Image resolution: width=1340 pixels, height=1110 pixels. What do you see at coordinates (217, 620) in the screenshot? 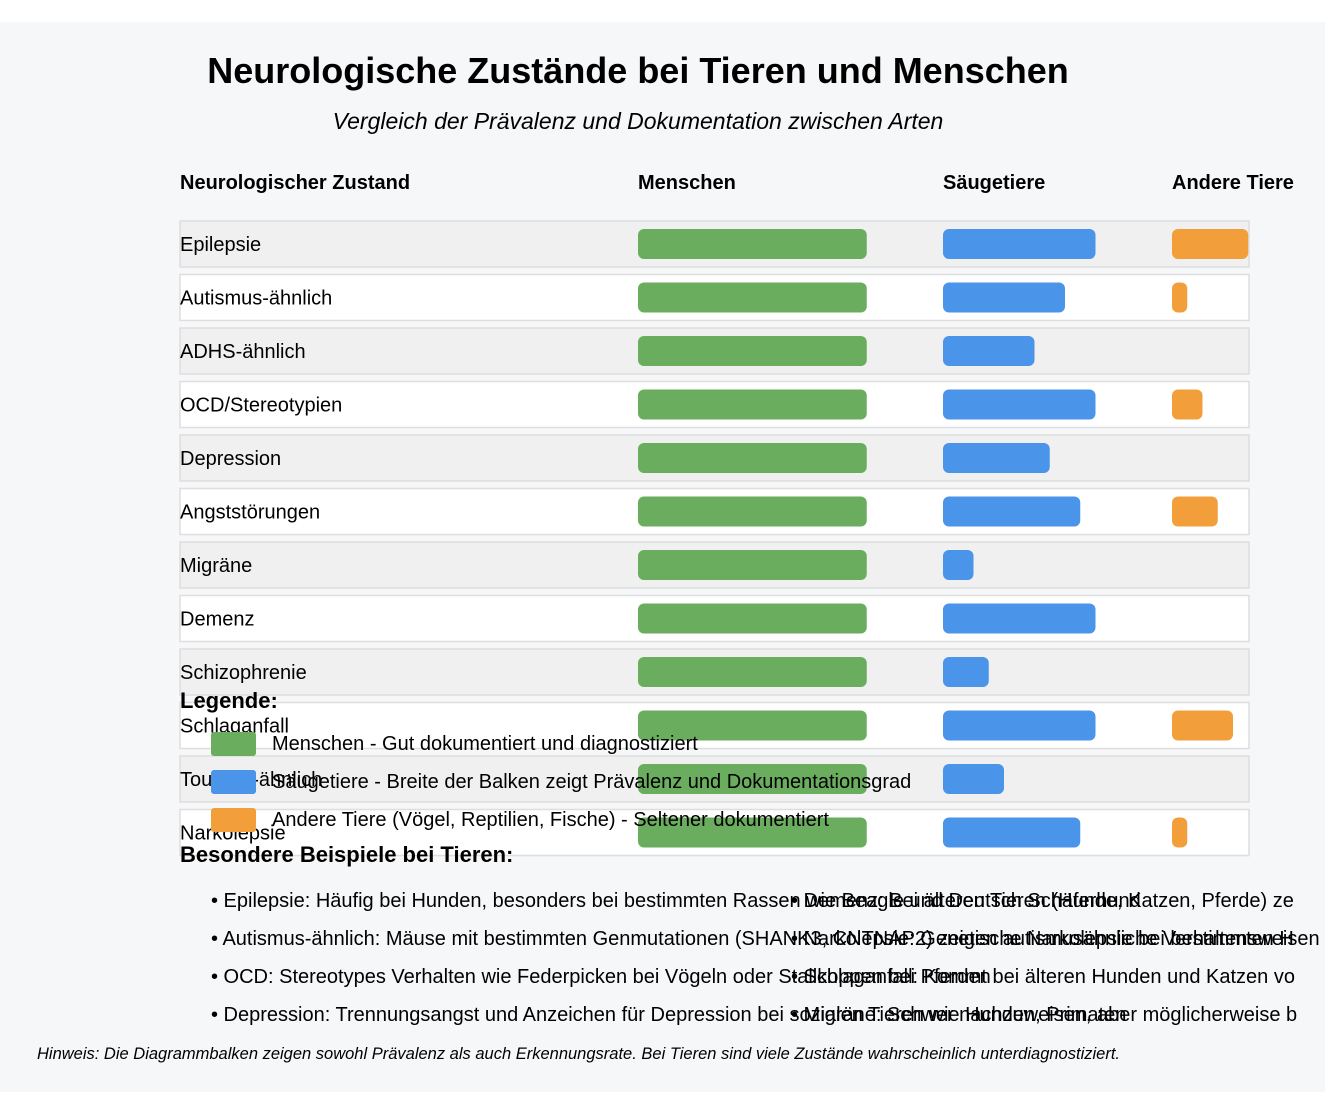
I see `row-label: Demenz` at bounding box center [217, 620].